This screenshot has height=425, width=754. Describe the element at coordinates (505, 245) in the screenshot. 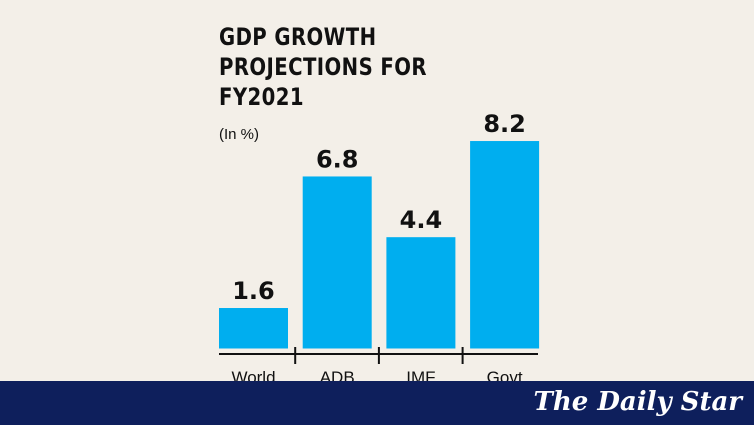

I see `bar-govt` at that location.